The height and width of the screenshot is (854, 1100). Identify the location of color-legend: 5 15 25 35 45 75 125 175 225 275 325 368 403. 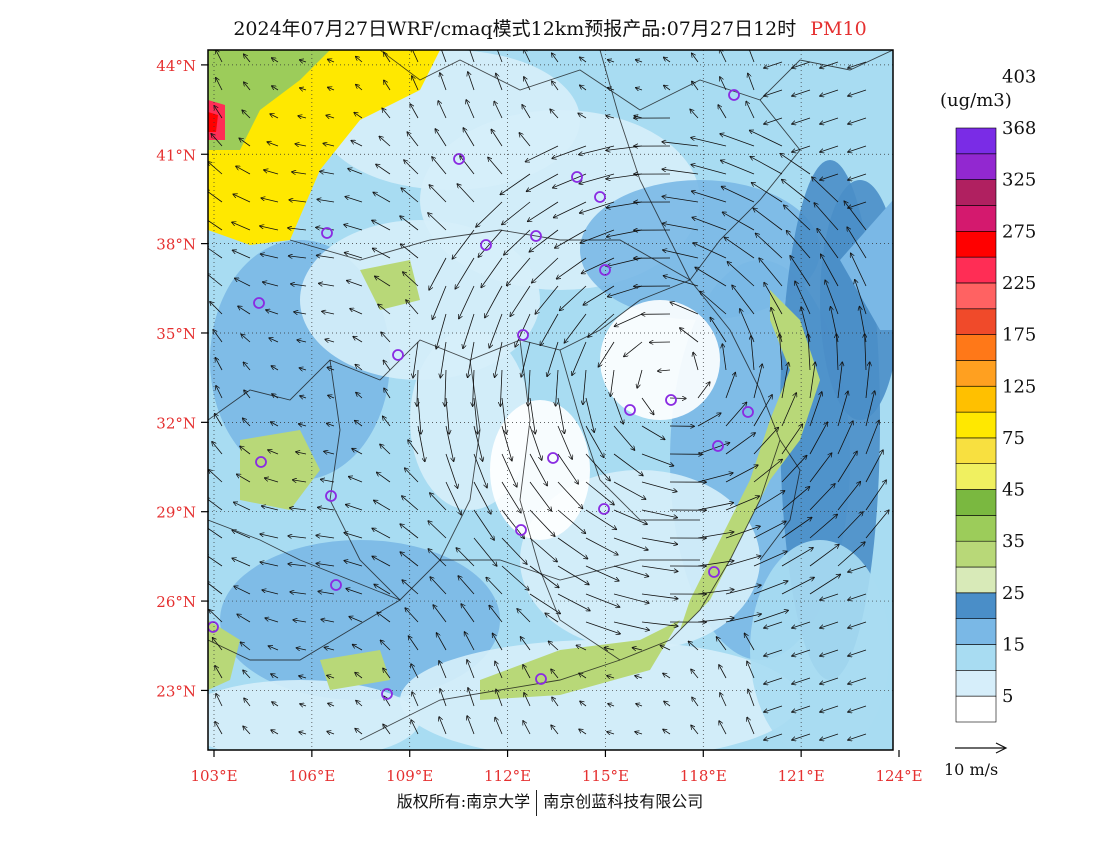
(996, 394).